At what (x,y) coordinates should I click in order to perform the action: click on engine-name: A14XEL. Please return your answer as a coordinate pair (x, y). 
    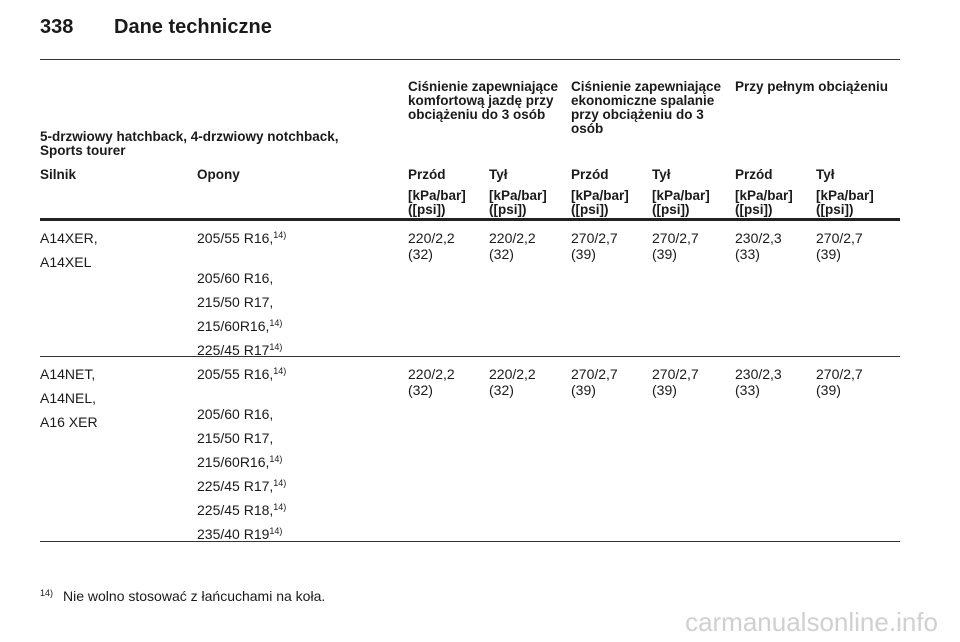
    Looking at the image, I should click on (66, 262).